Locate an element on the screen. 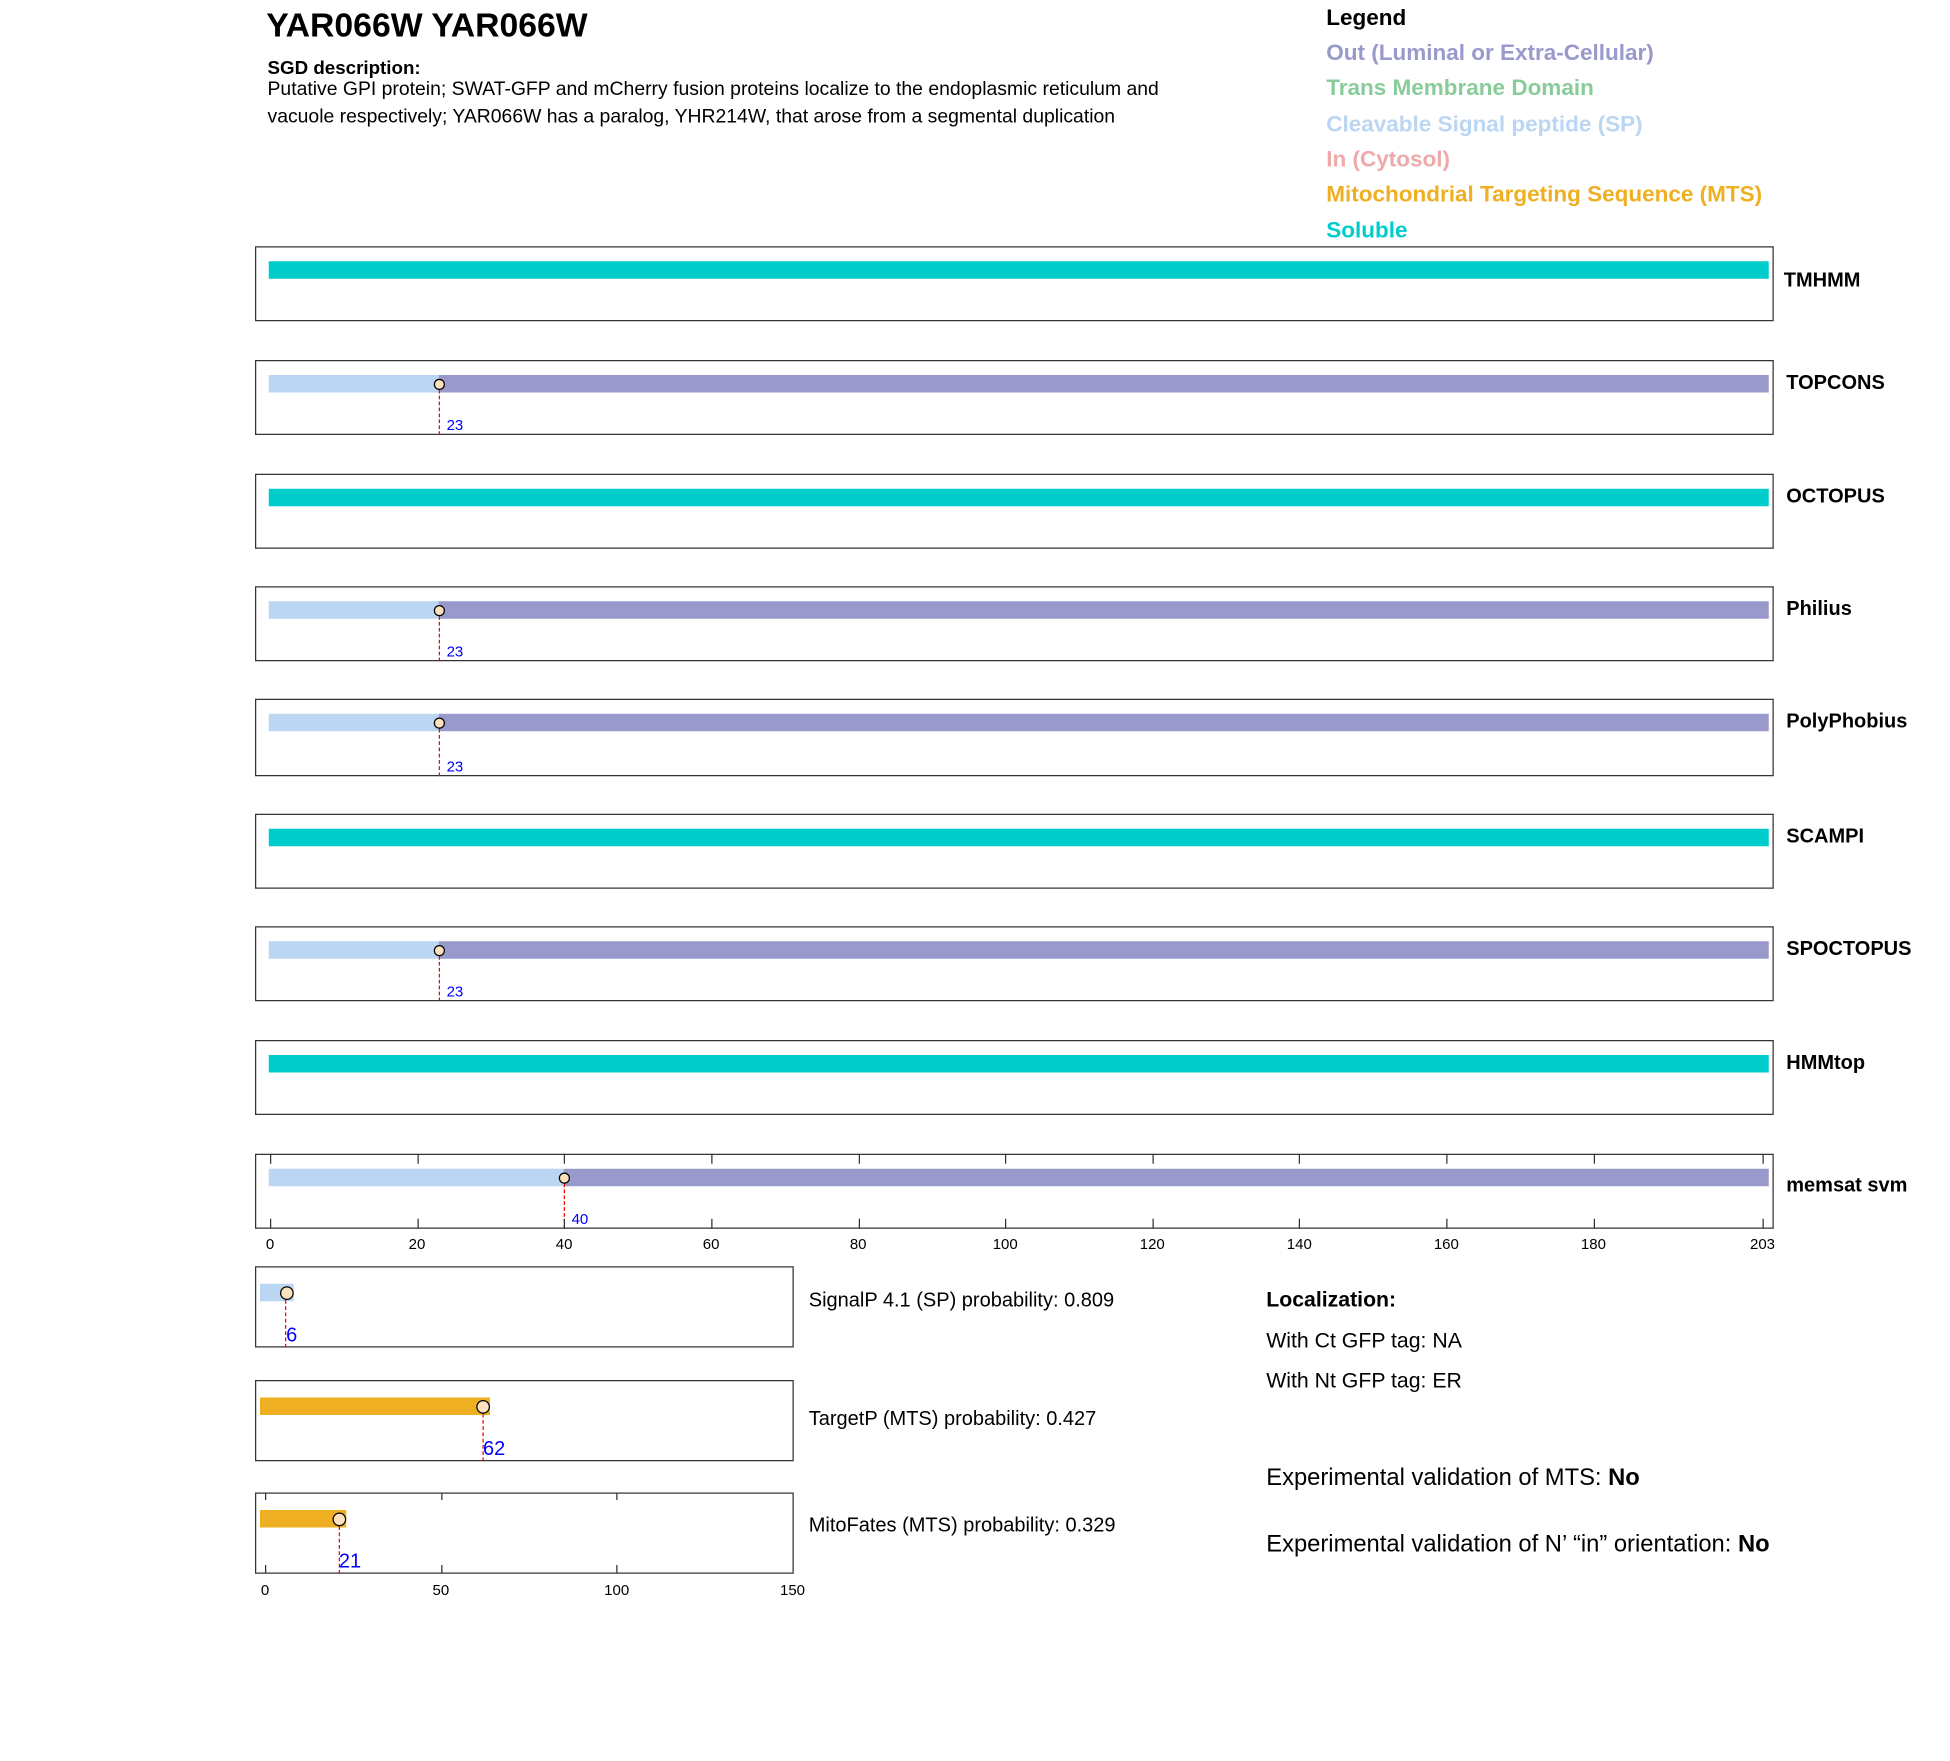  axis-tick-label: 203 is located at coordinates (1762, 1244).